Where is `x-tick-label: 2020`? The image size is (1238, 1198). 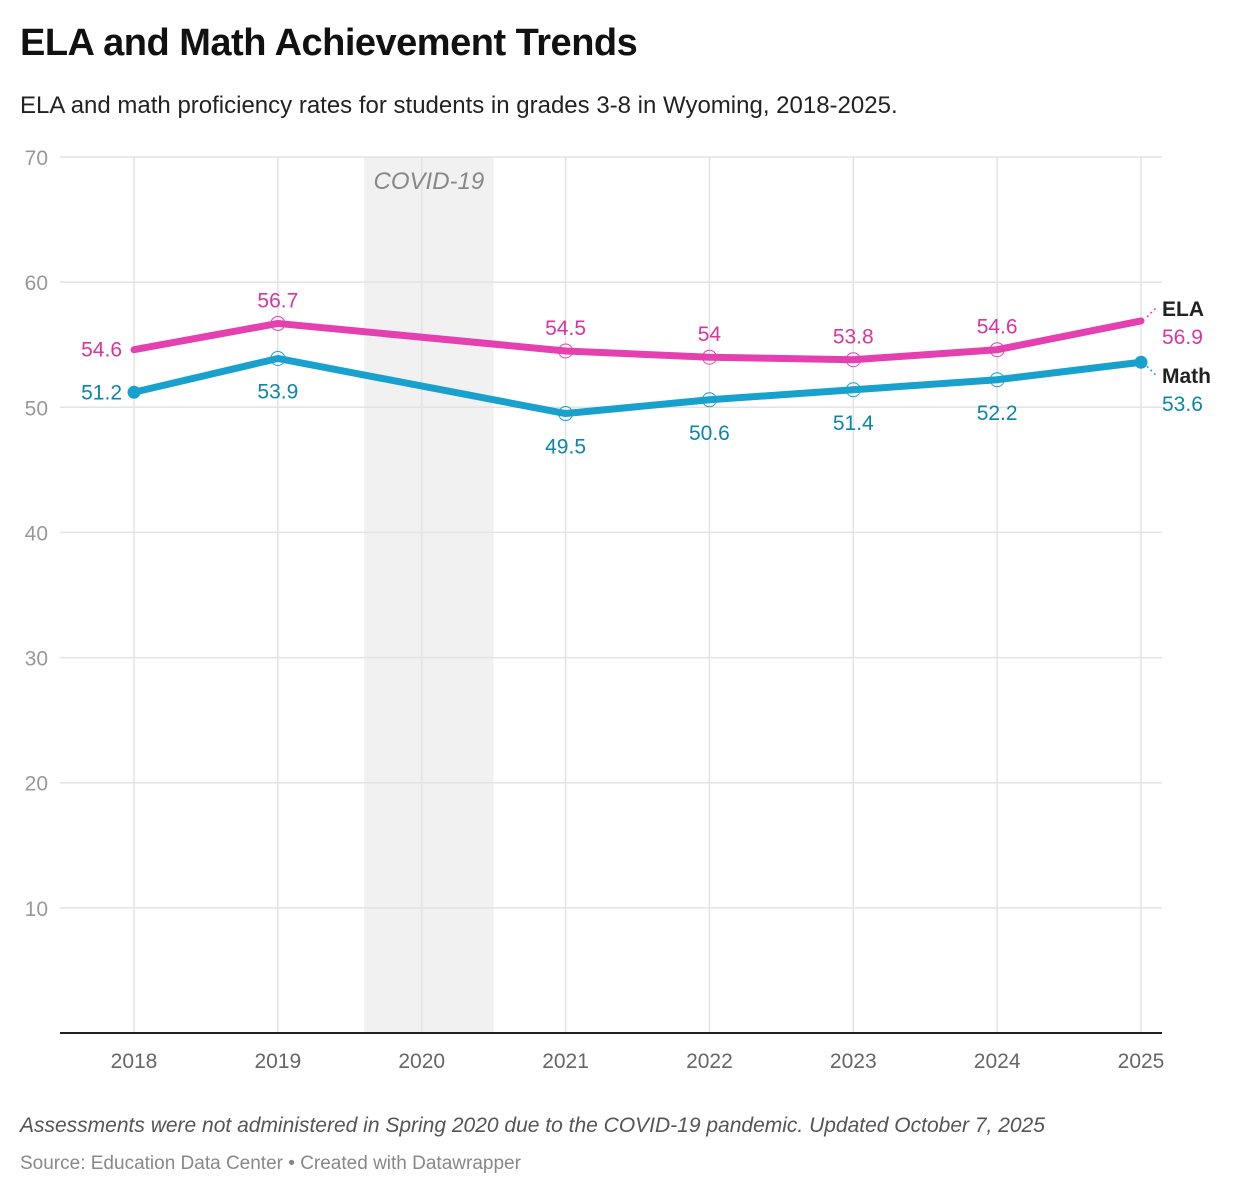
x-tick-label: 2020 is located at coordinates (421, 1061).